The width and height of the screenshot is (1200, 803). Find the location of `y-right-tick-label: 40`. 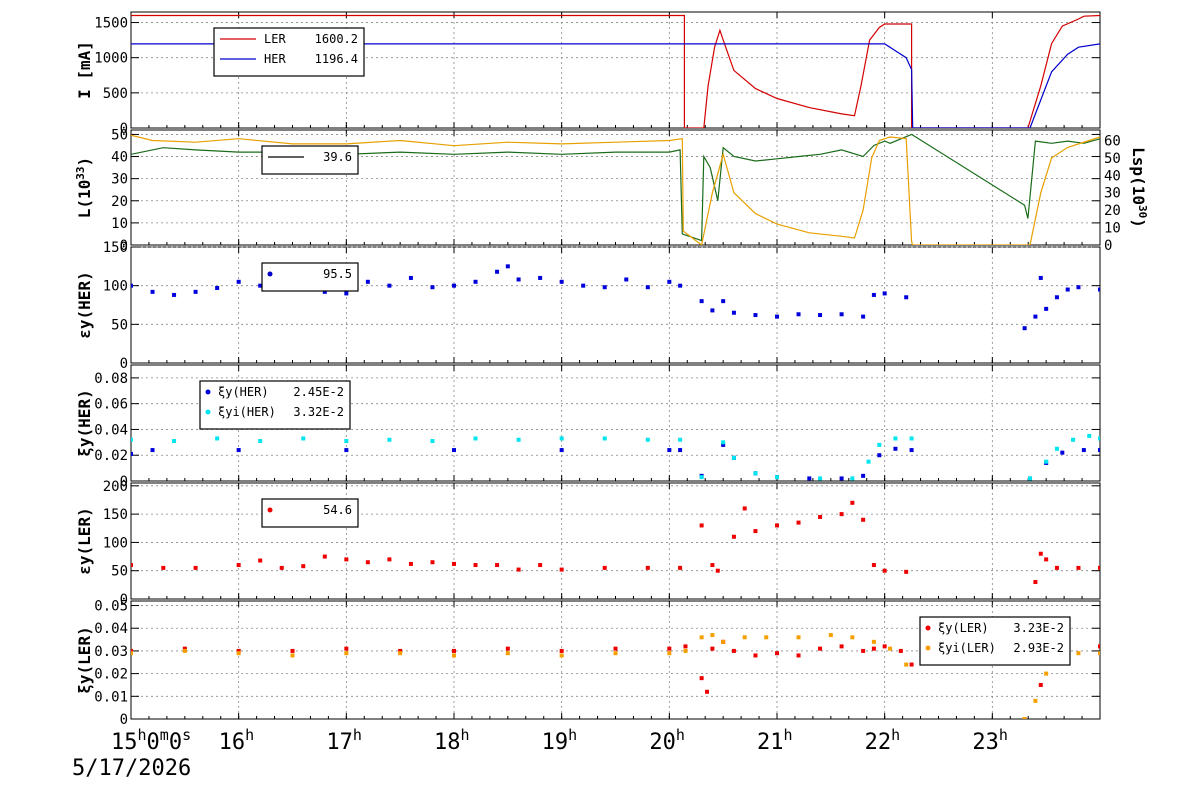

y-right-tick-label: 40 is located at coordinates (1112, 176).